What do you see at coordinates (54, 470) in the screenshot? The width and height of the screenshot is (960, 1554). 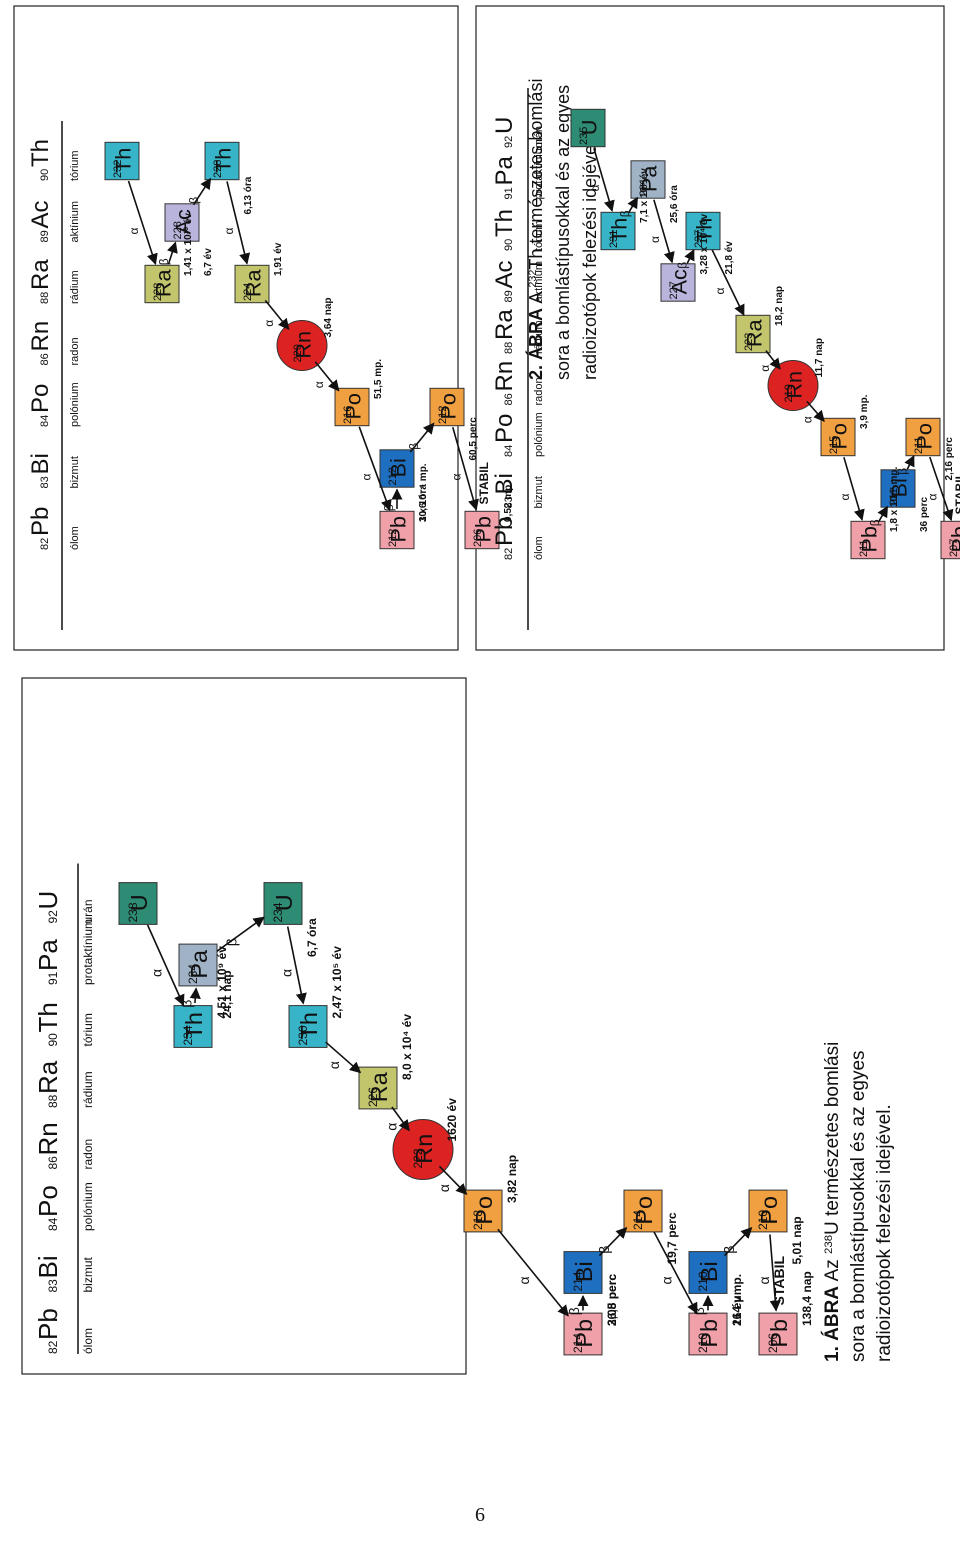 I see `element-header-bi: 83 Bi bizmut` at bounding box center [54, 470].